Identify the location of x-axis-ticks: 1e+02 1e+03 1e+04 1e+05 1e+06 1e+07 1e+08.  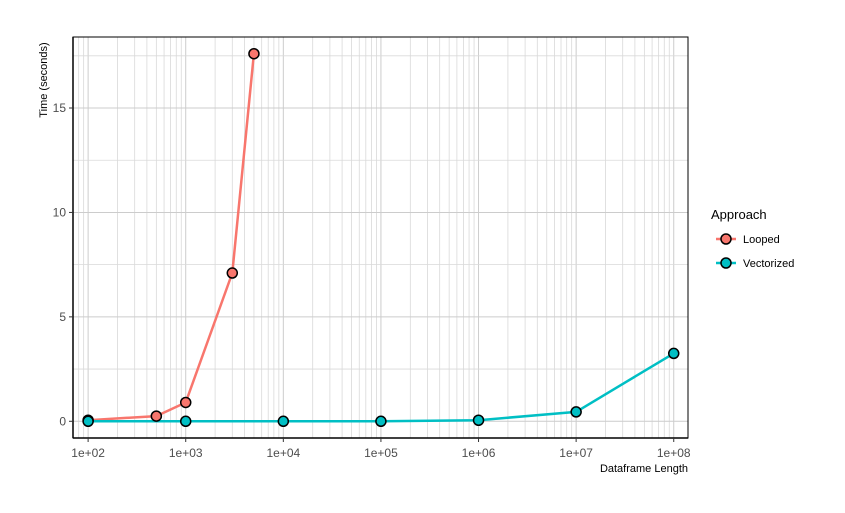
(381, 449).